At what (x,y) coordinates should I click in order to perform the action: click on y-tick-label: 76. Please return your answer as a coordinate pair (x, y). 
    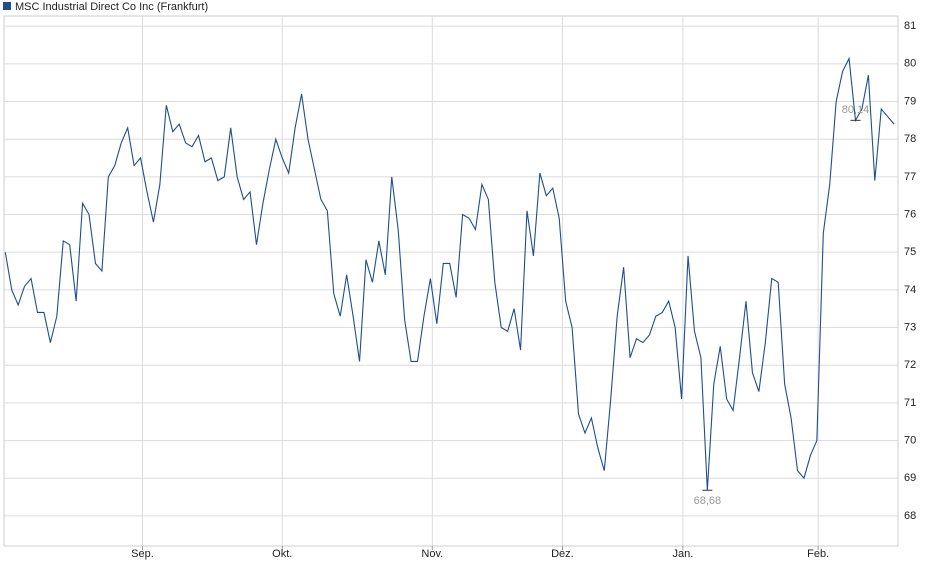
    Looking at the image, I should click on (910, 214).